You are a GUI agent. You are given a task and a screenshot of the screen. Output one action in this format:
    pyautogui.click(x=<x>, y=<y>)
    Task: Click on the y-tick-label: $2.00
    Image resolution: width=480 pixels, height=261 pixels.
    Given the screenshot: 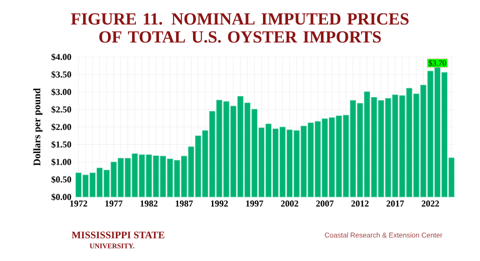 What is the action you would take?
    pyautogui.click(x=62, y=127)
    